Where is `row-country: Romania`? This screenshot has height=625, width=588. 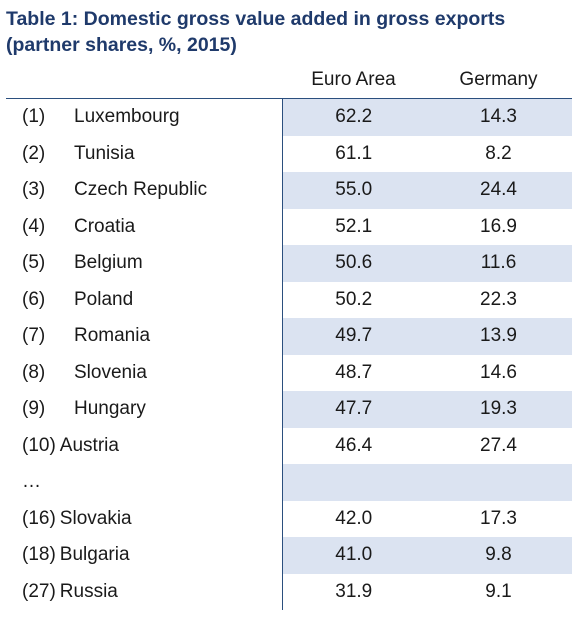
row-country: Romania is located at coordinates (112, 336).